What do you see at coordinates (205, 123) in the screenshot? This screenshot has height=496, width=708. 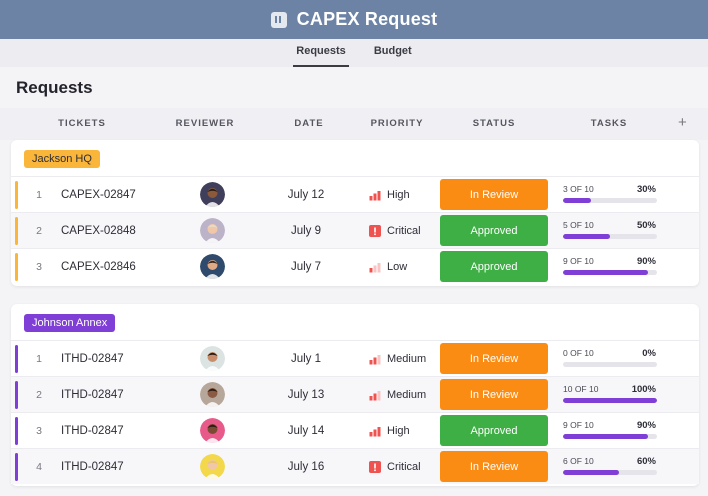 I see `column-header-reviewer: REVIEWER` at bounding box center [205, 123].